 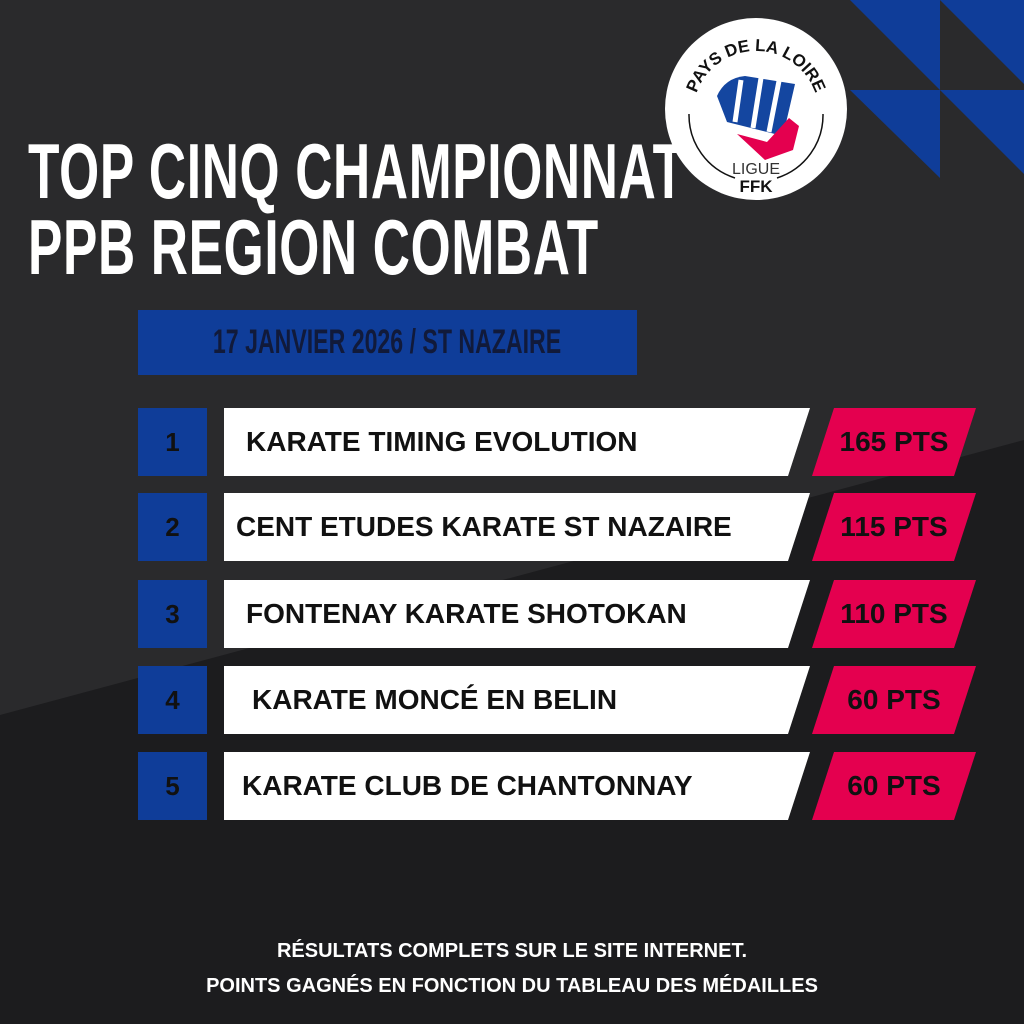 I want to click on club-name: KARATE CLUB DE CHANTONNAY, so click(x=467, y=785).